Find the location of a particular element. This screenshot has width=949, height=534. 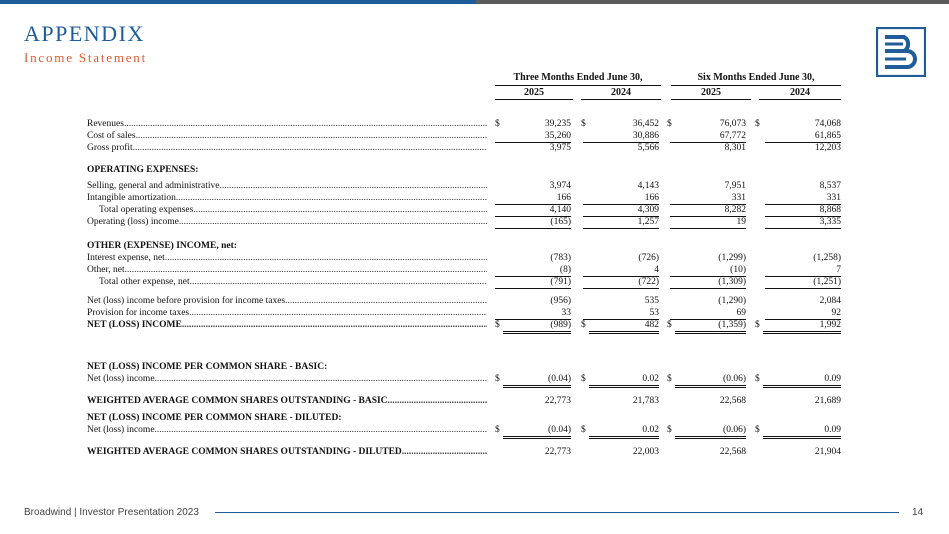

cell-value: 22,773 is located at coordinates (557, 452).